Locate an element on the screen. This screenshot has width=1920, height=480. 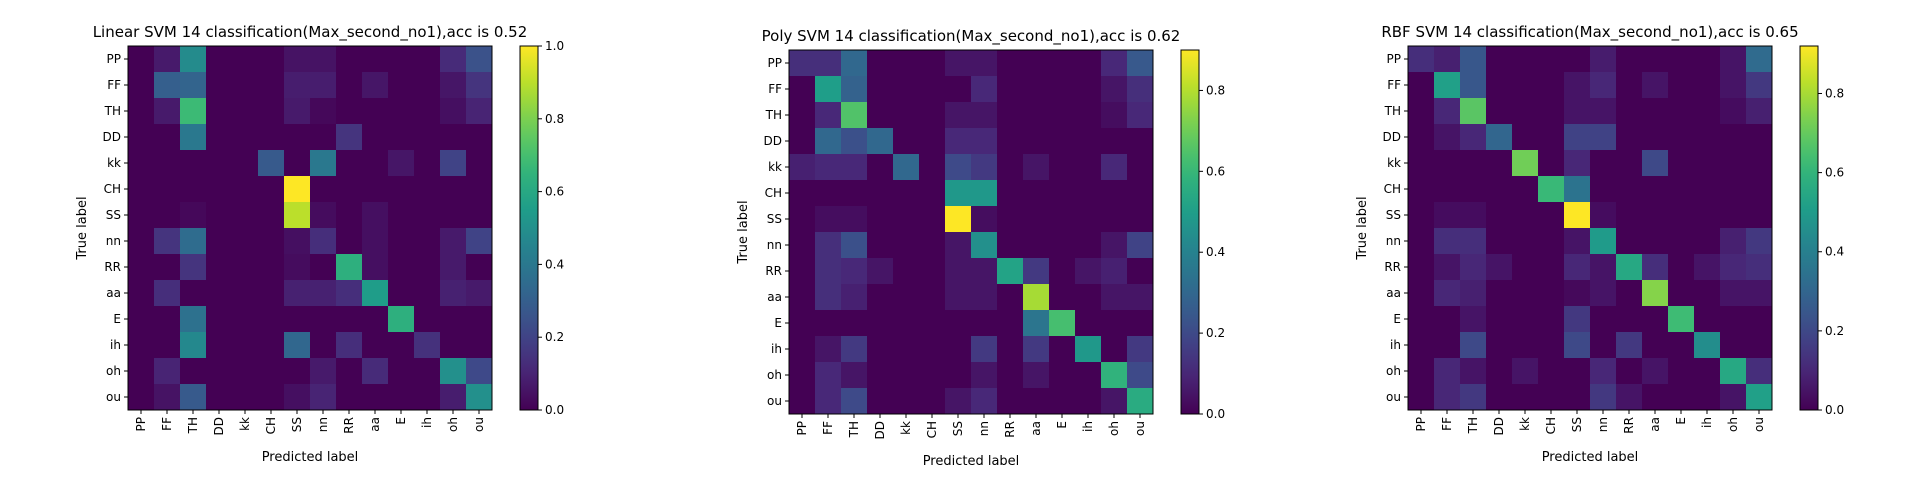
x-tick-label: CH is located at coordinates (932, 429).